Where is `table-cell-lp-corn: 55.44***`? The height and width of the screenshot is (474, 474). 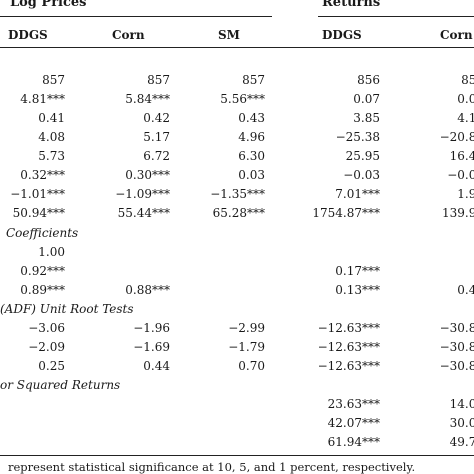
table-cell-lp-corn: 55.44*** is located at coordinates (143, 213).